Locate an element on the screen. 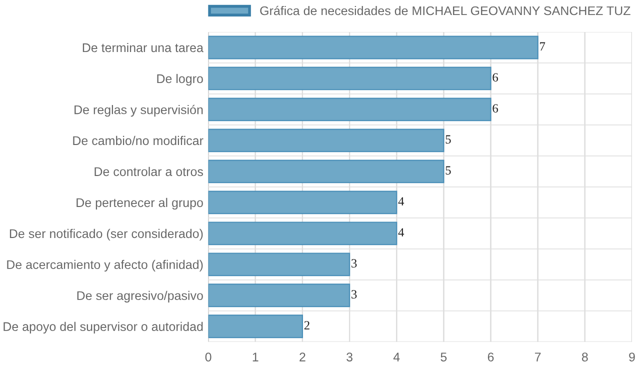  x-tick-label: 9 is located at coordinates (632, 357).